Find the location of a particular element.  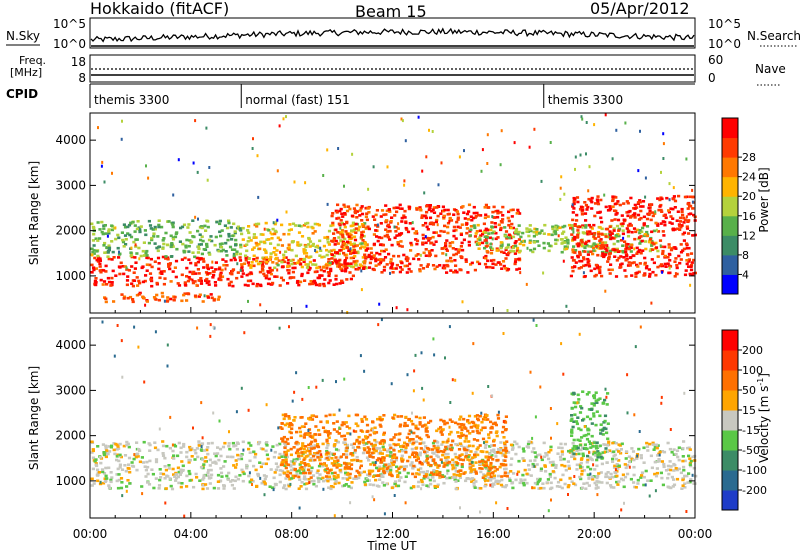

power-ylabel: Slant Range [km] is located at coordinates (34, 213).